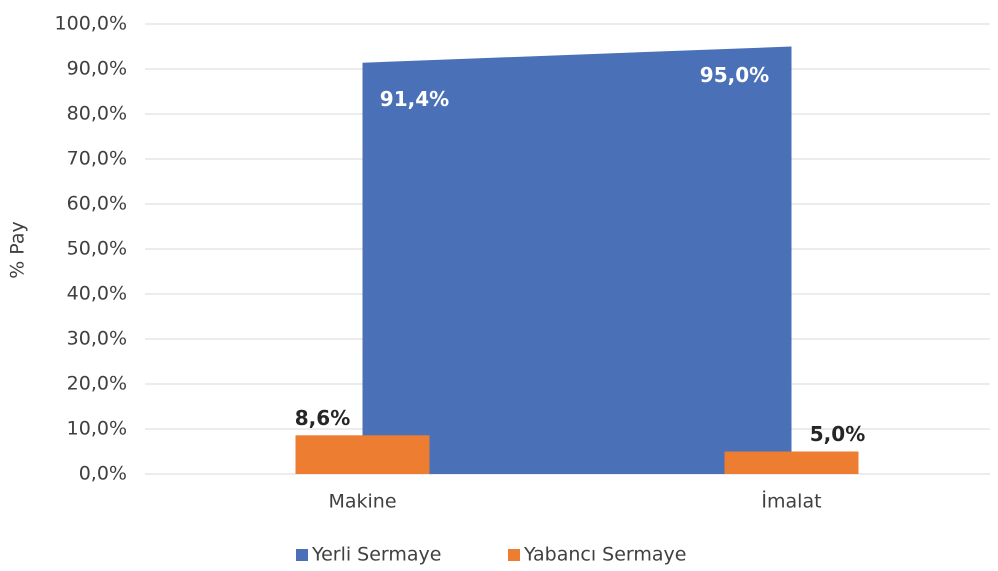  What do you see at coordinates (97, 159) in the screenshot?
I see `y-tick-label: 70,0%` at bounding box center [97, 159].